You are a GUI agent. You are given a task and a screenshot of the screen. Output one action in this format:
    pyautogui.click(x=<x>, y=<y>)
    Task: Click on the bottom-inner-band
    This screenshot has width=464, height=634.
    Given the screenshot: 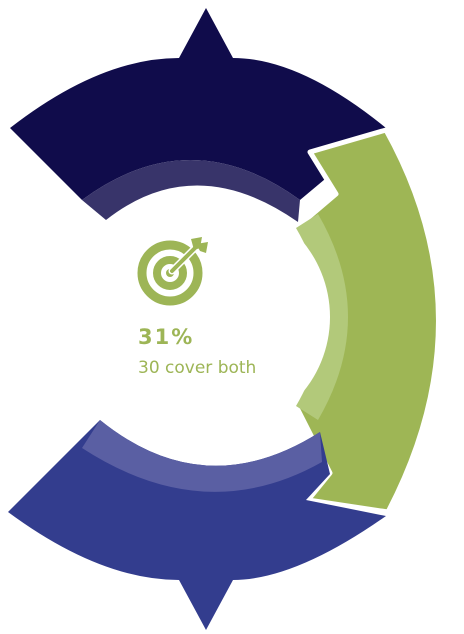 What is the action you would take?
    pyautogui.click(x=202, y=456)
    